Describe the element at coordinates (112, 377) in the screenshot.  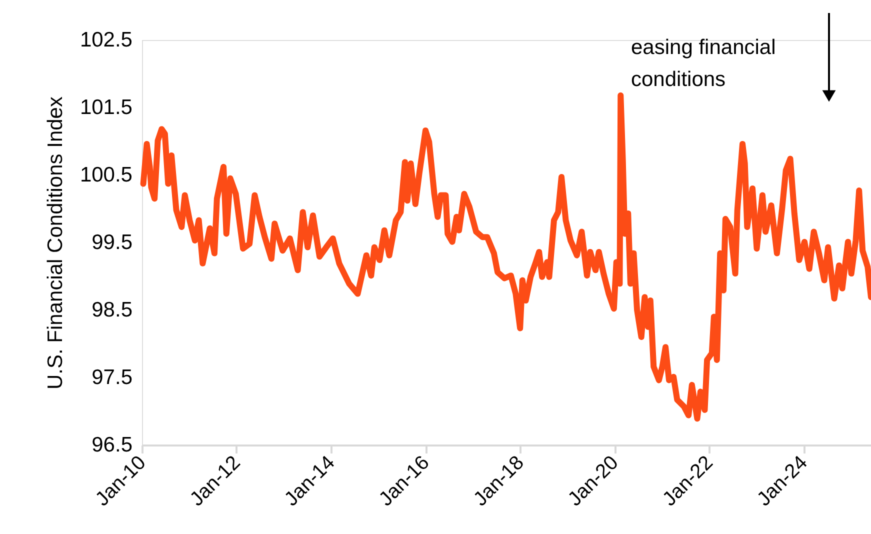
I see `y-tick-label: 97.5` at that location.